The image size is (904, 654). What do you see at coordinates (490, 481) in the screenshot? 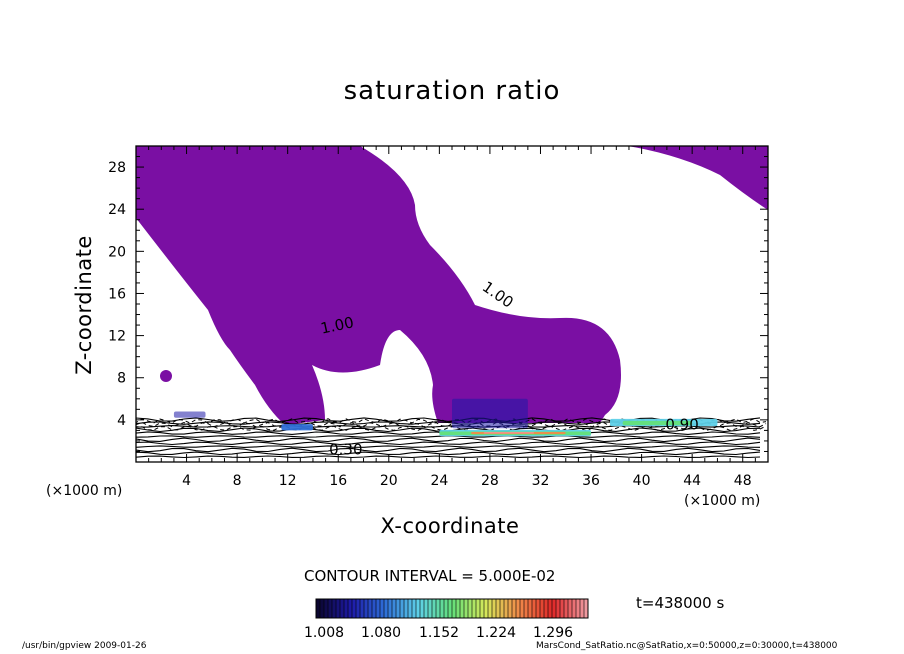
I see `x-tick-label: 28` at bounding box center [490, 481].